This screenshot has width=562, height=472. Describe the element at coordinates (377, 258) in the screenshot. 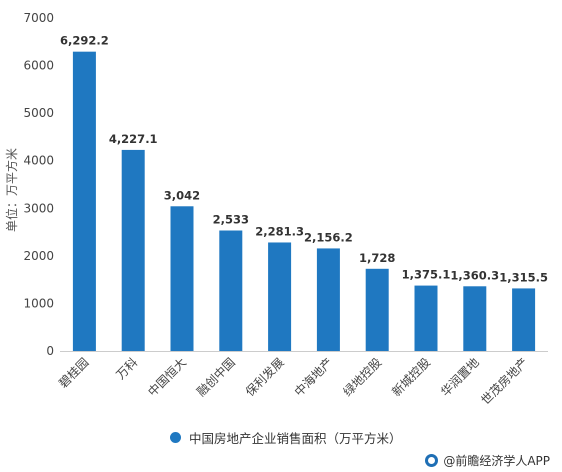

I see `data-label: 1,728` at that location.